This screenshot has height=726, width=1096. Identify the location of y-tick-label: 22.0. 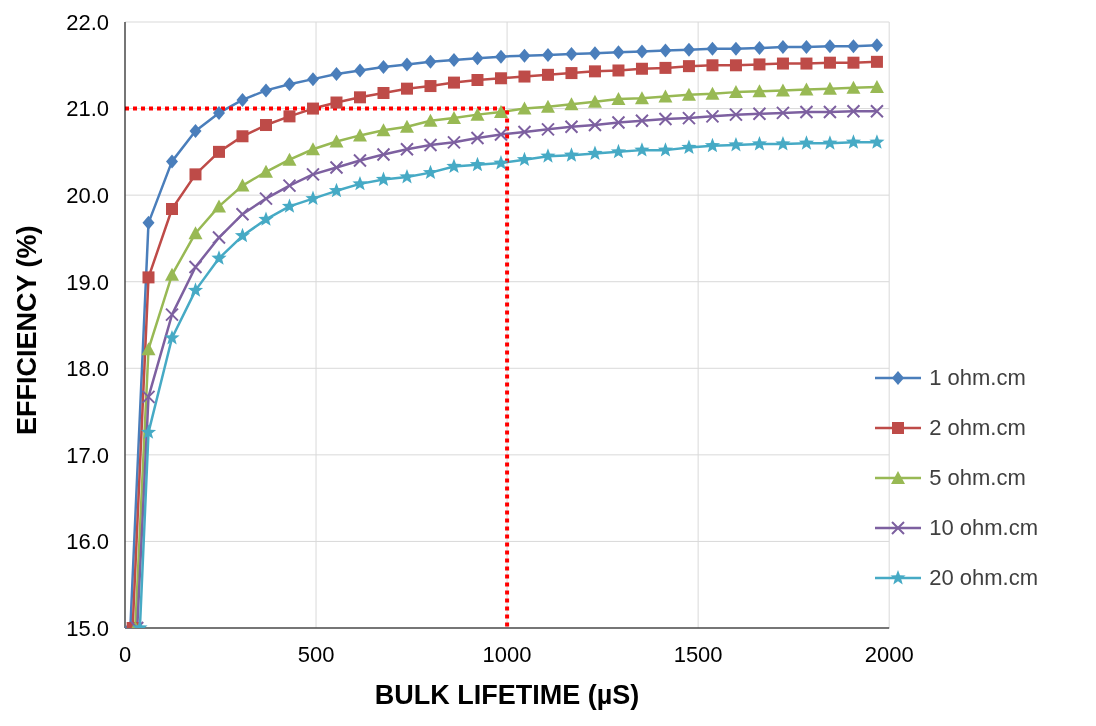
(87, 22).